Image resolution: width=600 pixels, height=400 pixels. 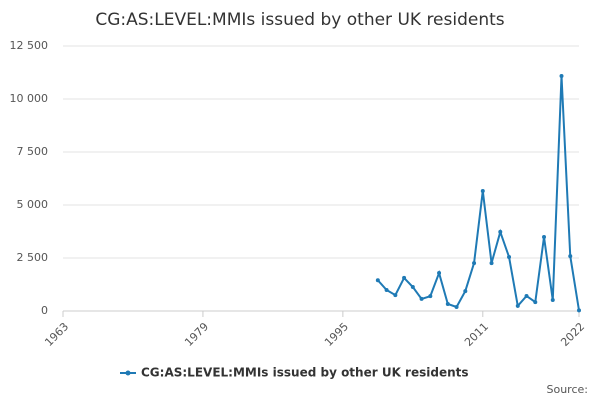 What do you see at coordinates (29, 45) in the screenshot?
I see `y-tick-label: 12 500` at bounding box center [29, 45].